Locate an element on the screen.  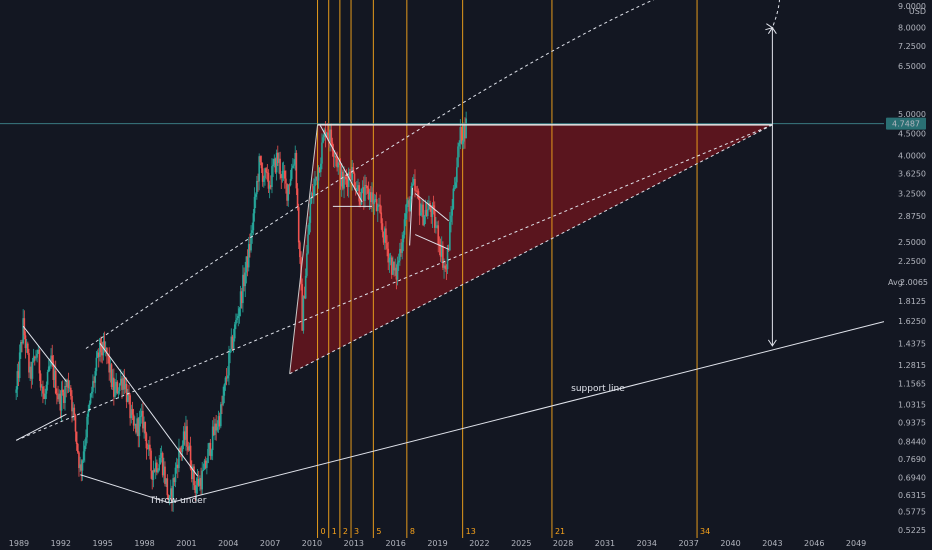
x-tick-label: 2031 is located at coordinates (605, 543).